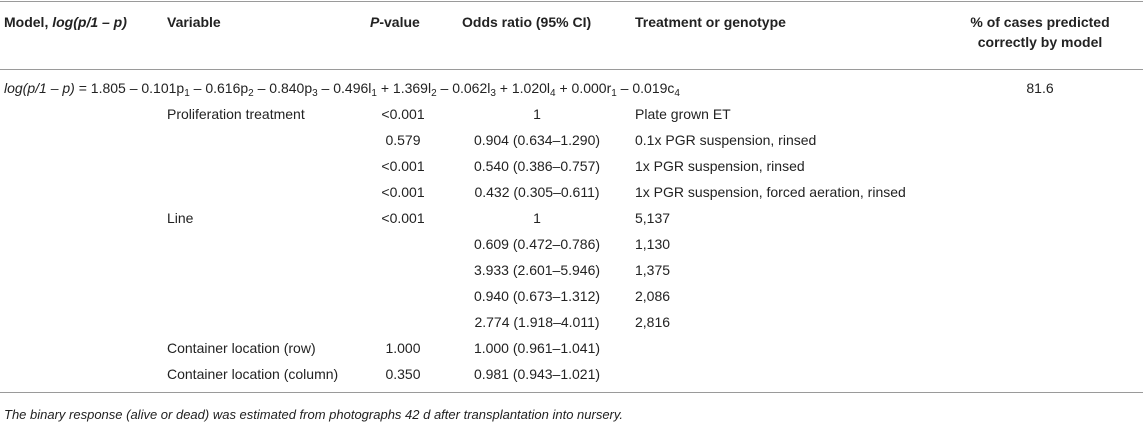 Image resolution: width=1143 pixels, height=427 pixels. What do you see at coordinates (653, 218) in the screenshot?
I see `cell-treatment: 5,137` at bounding box center [653, 218].